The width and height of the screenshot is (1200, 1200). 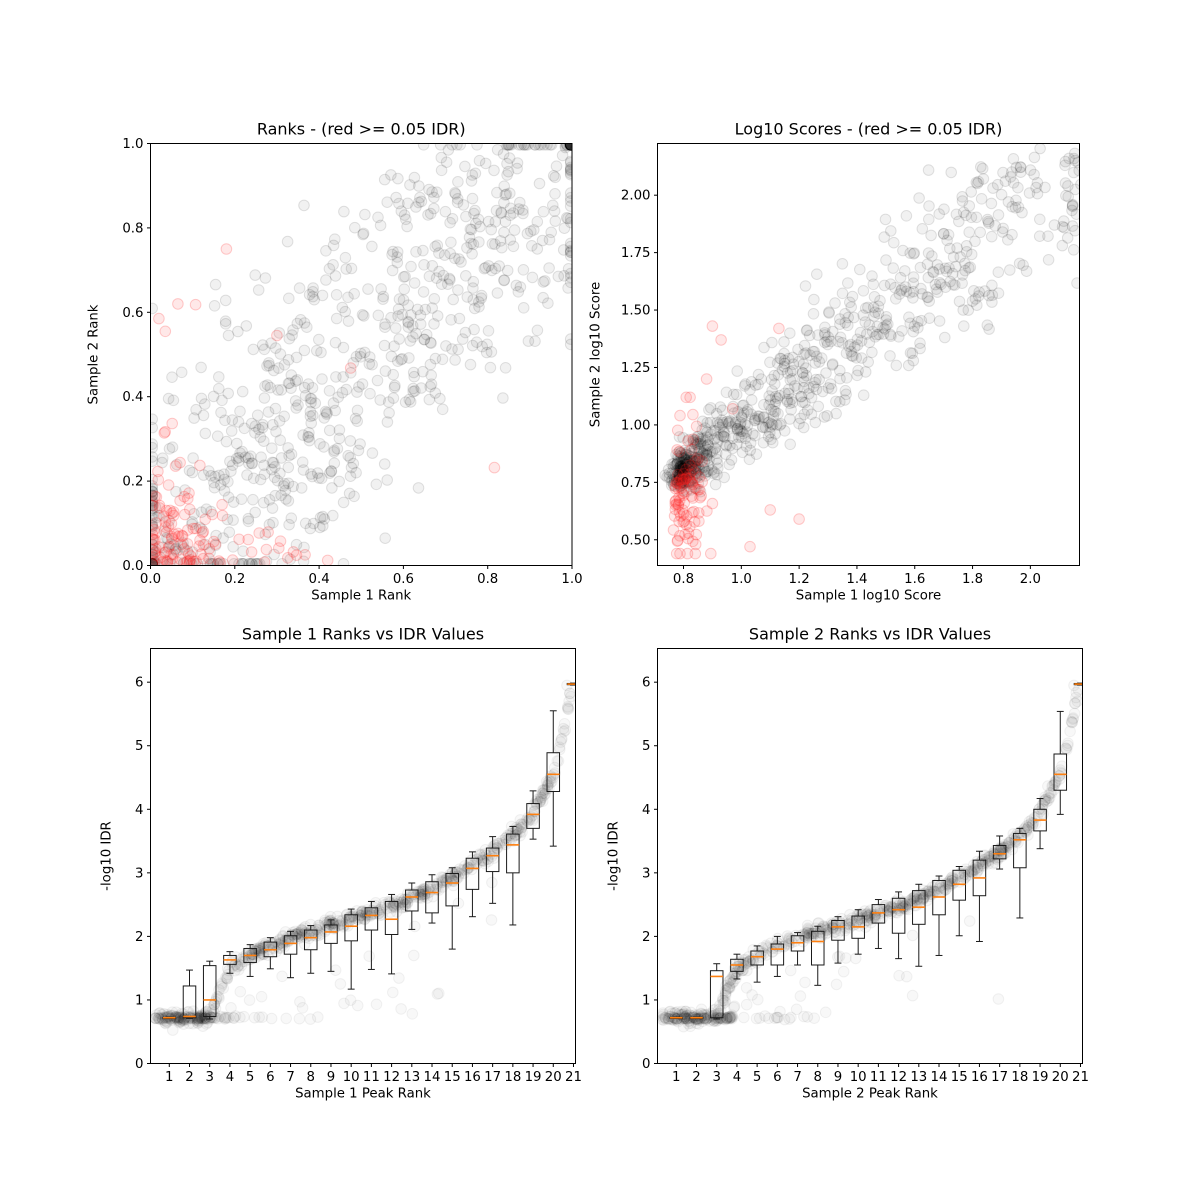 I want to click on x-tick-label: 19, so click(x=533, y=1077).